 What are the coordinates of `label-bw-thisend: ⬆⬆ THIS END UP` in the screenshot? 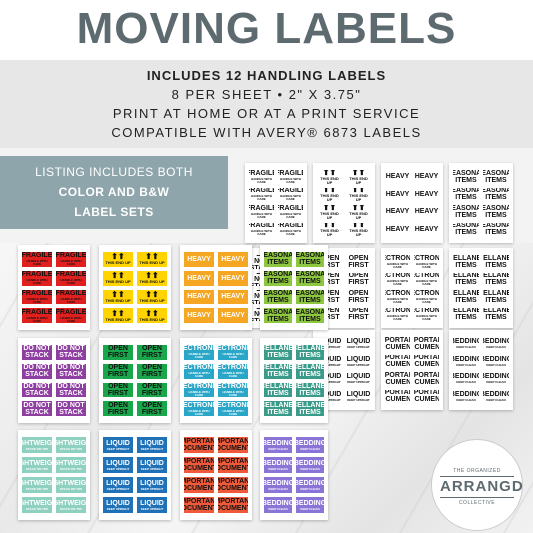 It's located at (358, 194).